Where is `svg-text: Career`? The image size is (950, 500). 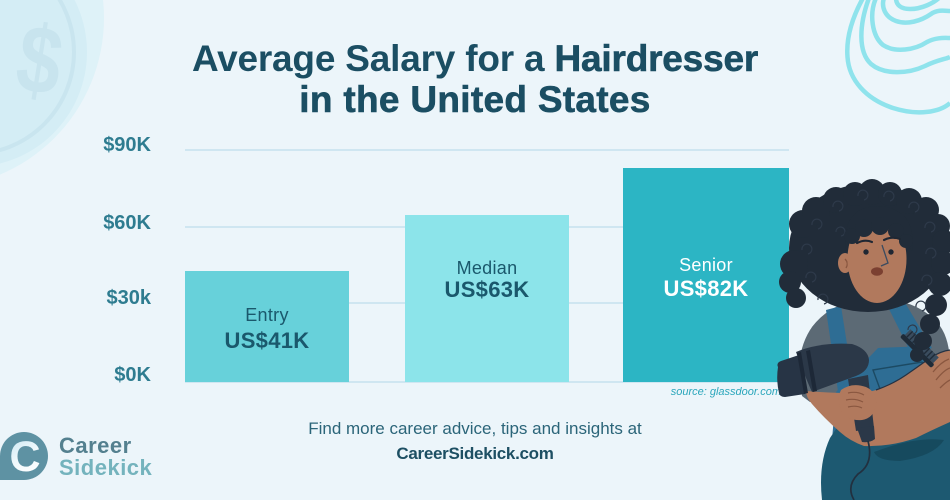 svg-text: Career is located at coordinates (95, 445).